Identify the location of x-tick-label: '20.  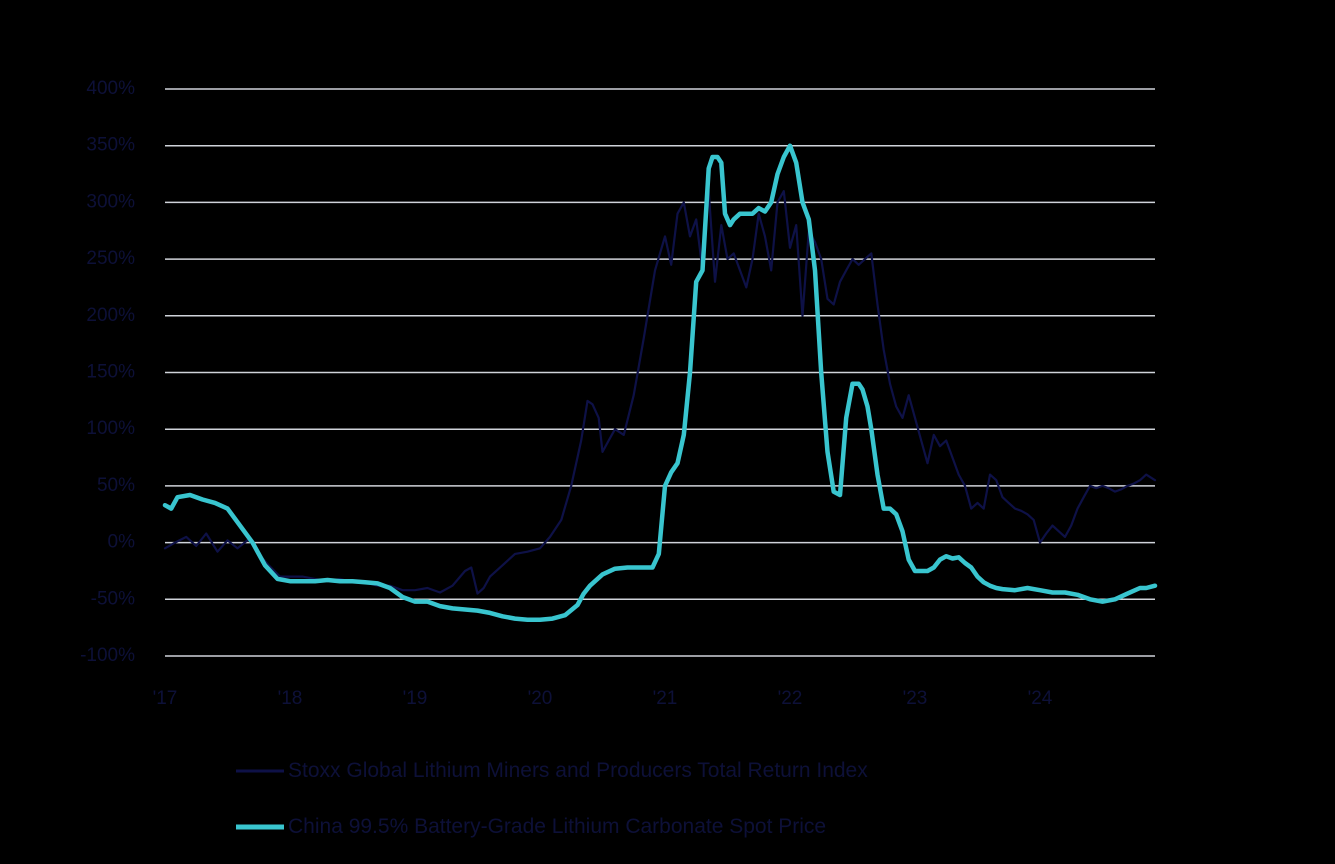
(540, 698).